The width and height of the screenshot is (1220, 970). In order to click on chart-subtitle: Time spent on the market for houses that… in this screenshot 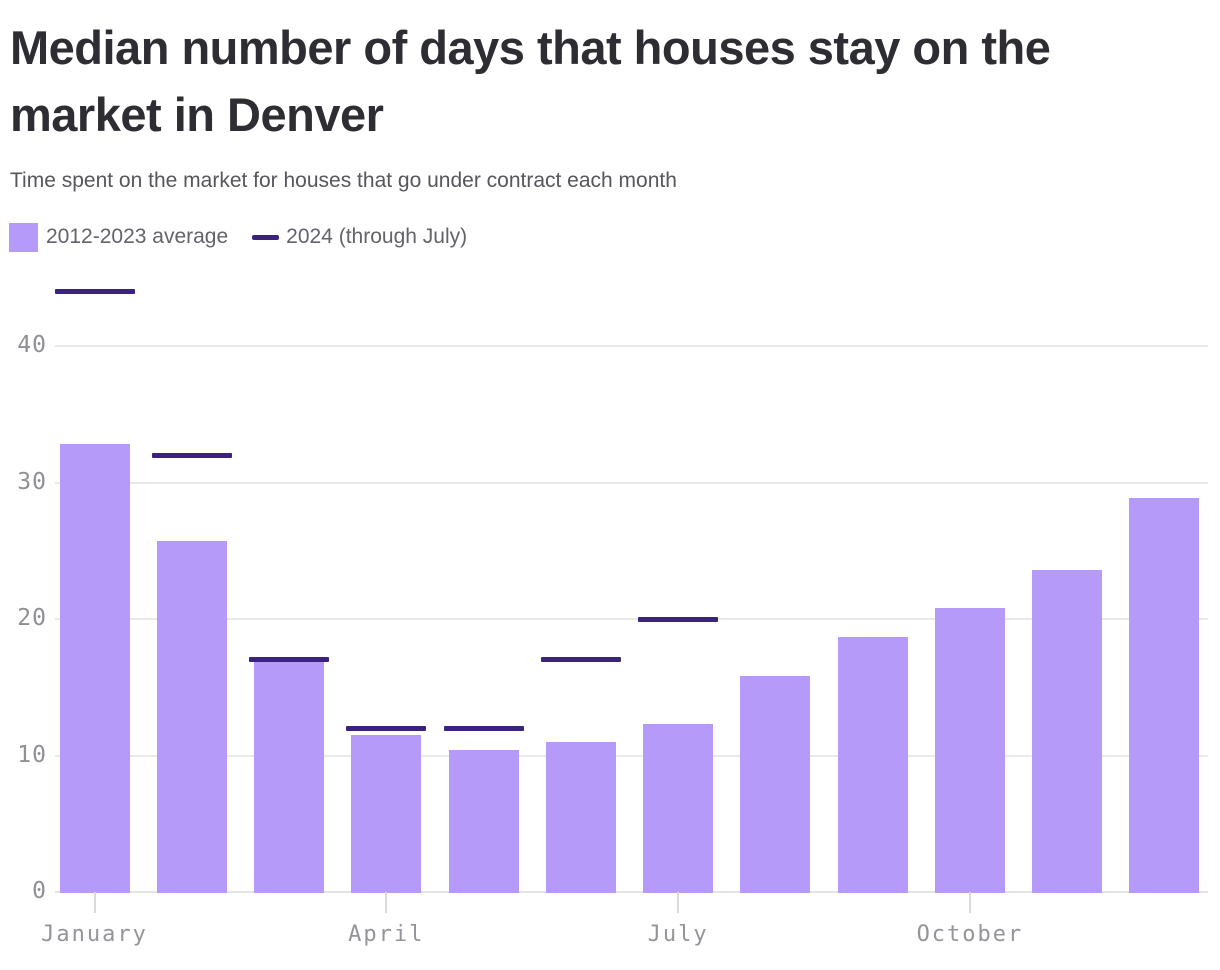, I will do `click(343, 180)`.